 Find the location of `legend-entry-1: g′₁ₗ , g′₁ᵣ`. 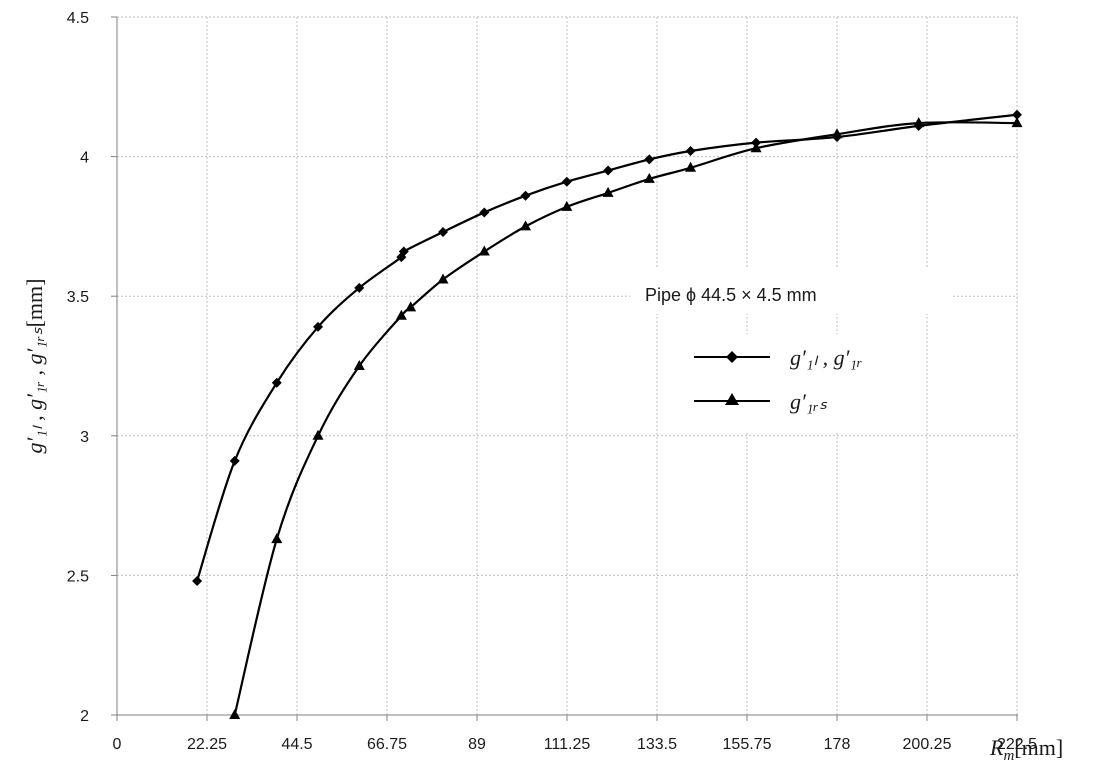

legend-entry-1: g′₁ₗ , g′₁ᵣ is located at coordinates (778, 357).